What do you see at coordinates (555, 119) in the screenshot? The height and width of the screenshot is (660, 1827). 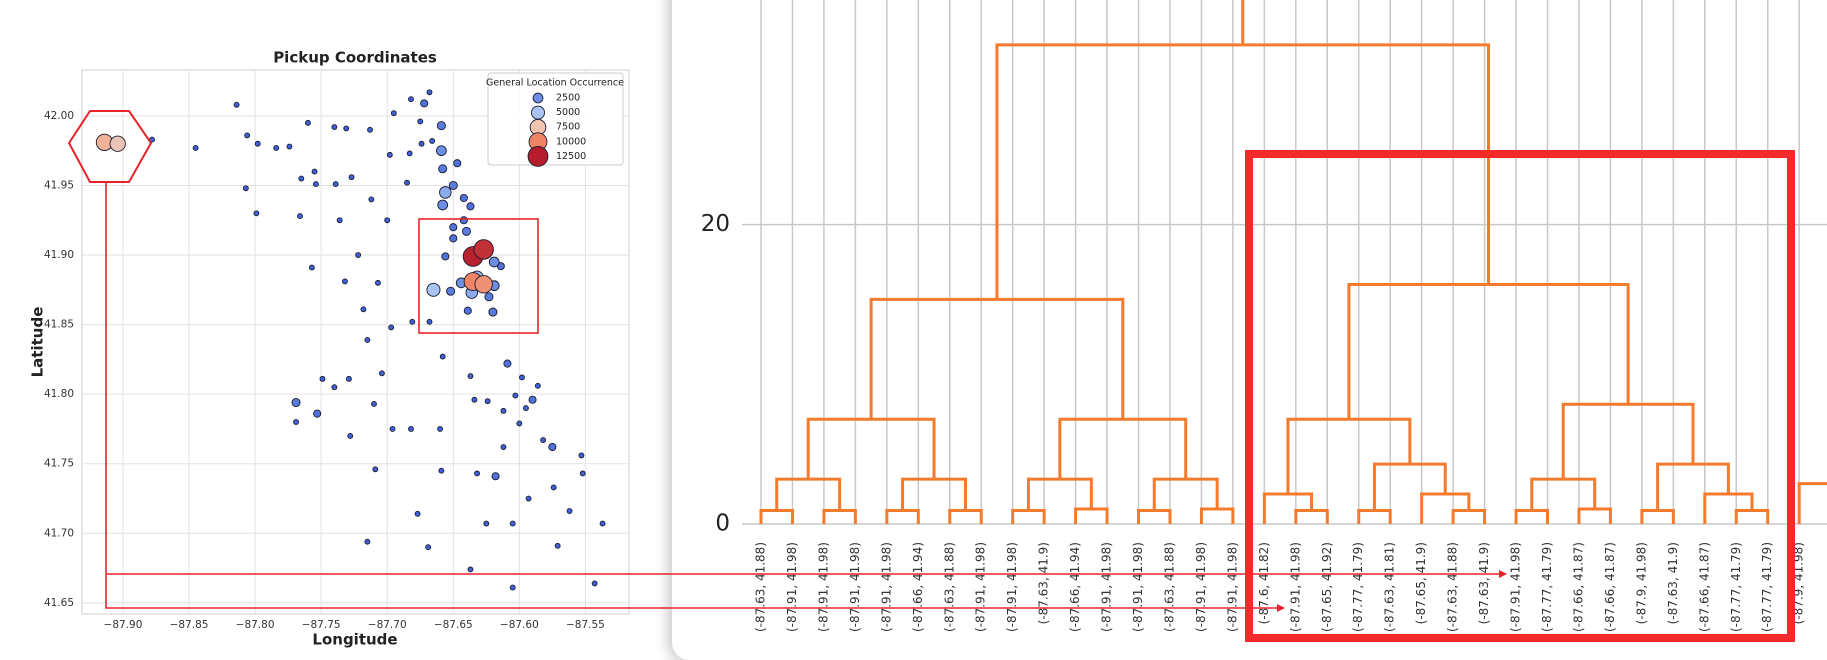 I see `legend-box` at bounding box center [555, 119].